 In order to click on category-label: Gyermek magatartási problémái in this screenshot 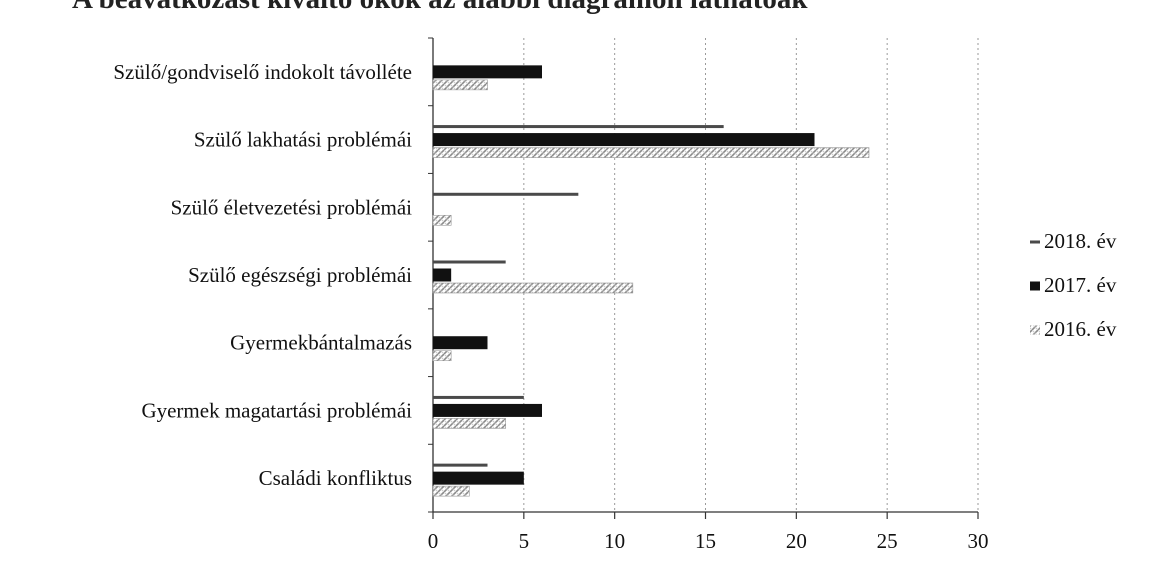, I will do `click(276, 410)`.